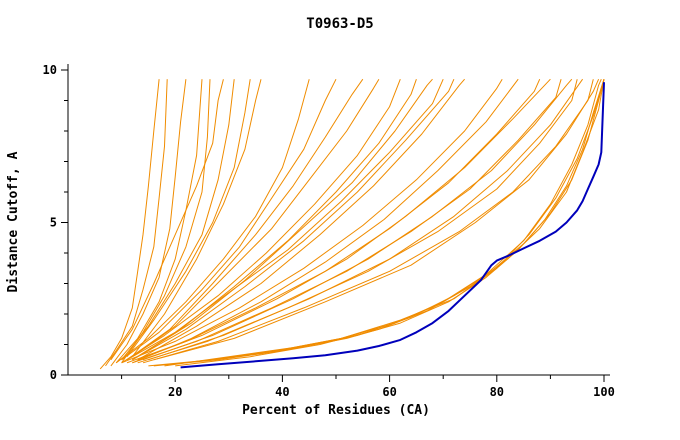 The image size is (680, 440). Describe the element at coordinates (13, 221) in the screenshot. I see `y-axis-title: Distance Cutoff, A` at that location.